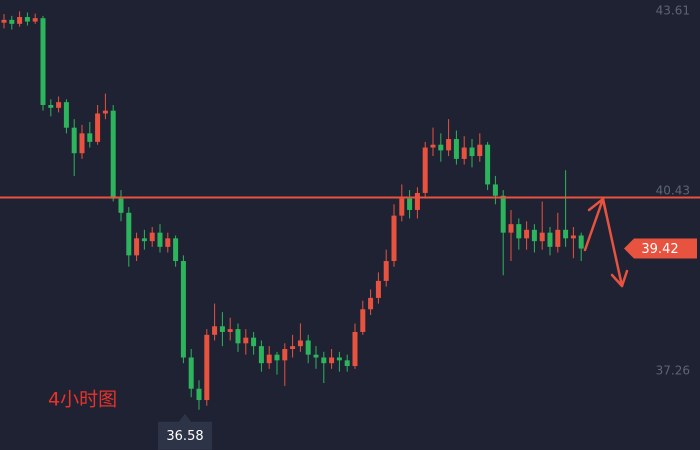 The width and height of the screenshot is (700, 450). I want to click on low-price-tag, so click(185, 431).